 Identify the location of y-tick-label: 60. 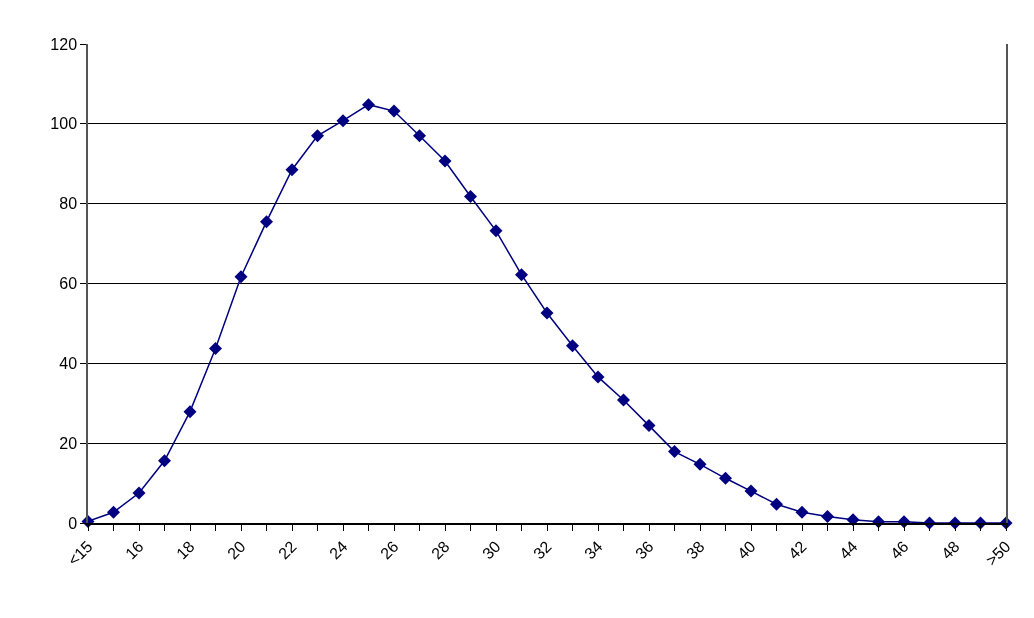
(68, 284).